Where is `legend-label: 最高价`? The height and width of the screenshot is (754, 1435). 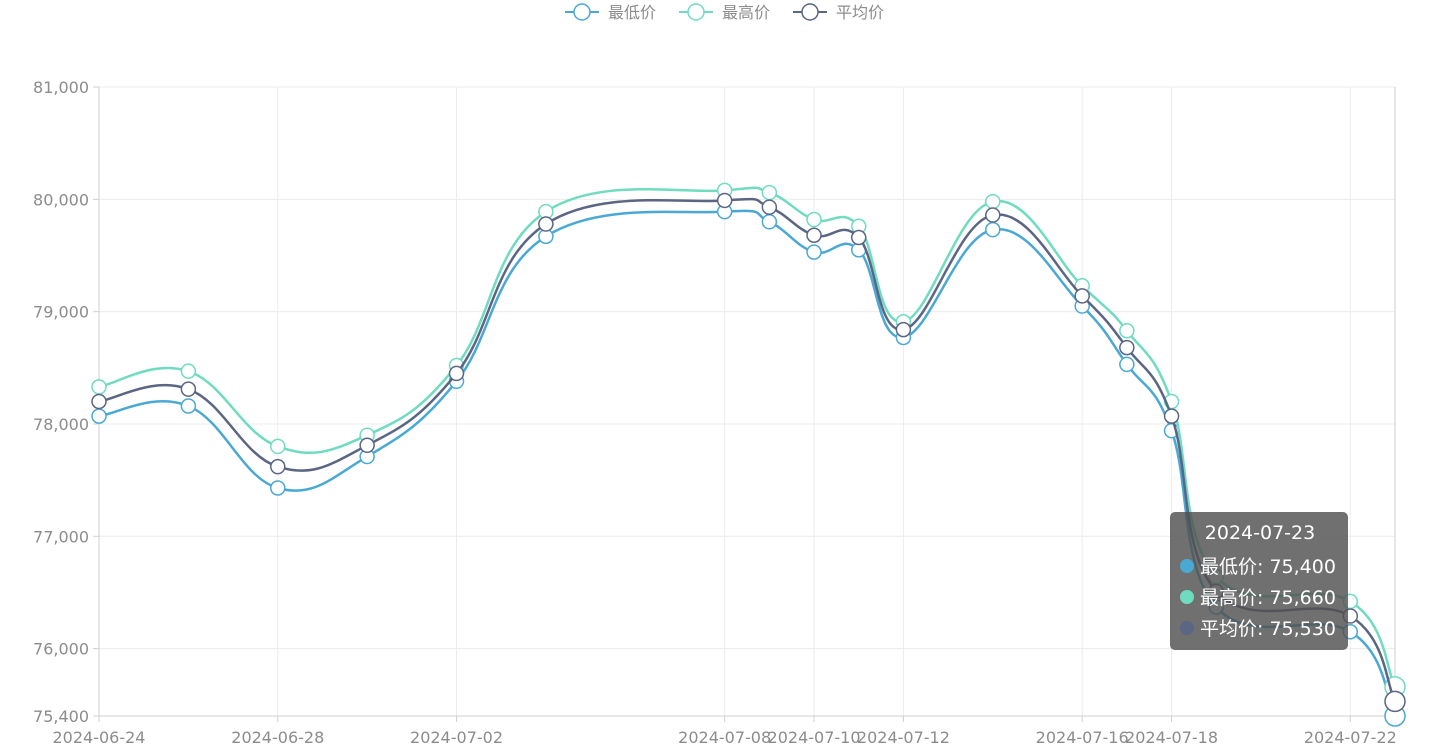 legend-label: 最高价 is located at coordinates (746, 12).